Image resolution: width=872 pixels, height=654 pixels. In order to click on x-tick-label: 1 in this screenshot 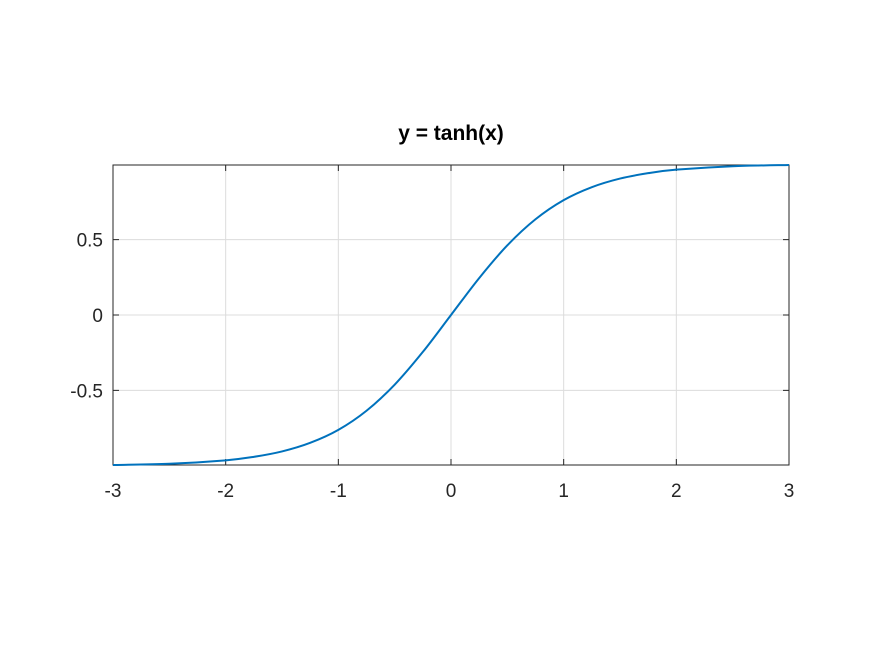, I will do `click(563, 491)`.